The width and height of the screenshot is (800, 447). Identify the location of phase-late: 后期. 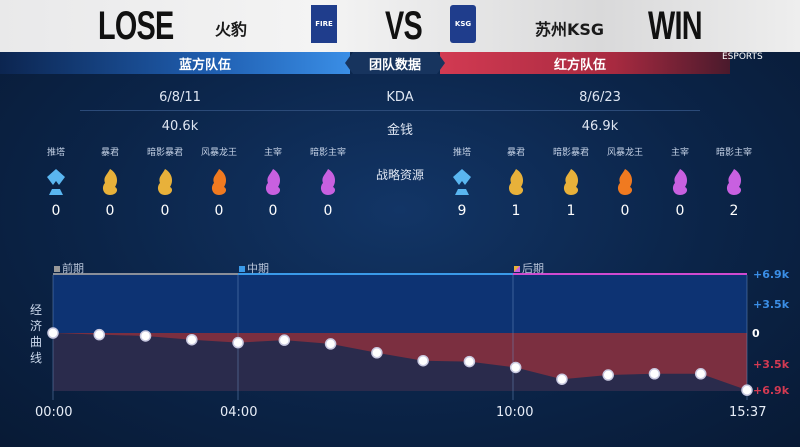
(529, 268).